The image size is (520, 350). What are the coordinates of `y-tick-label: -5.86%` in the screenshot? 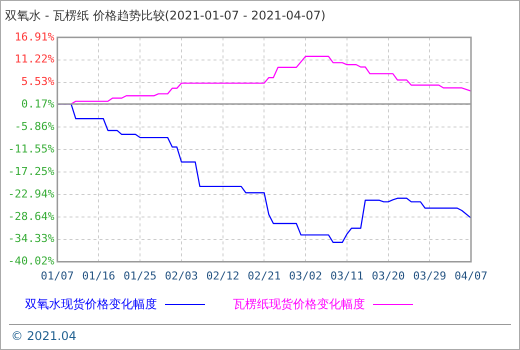 It's located at (34, 127).